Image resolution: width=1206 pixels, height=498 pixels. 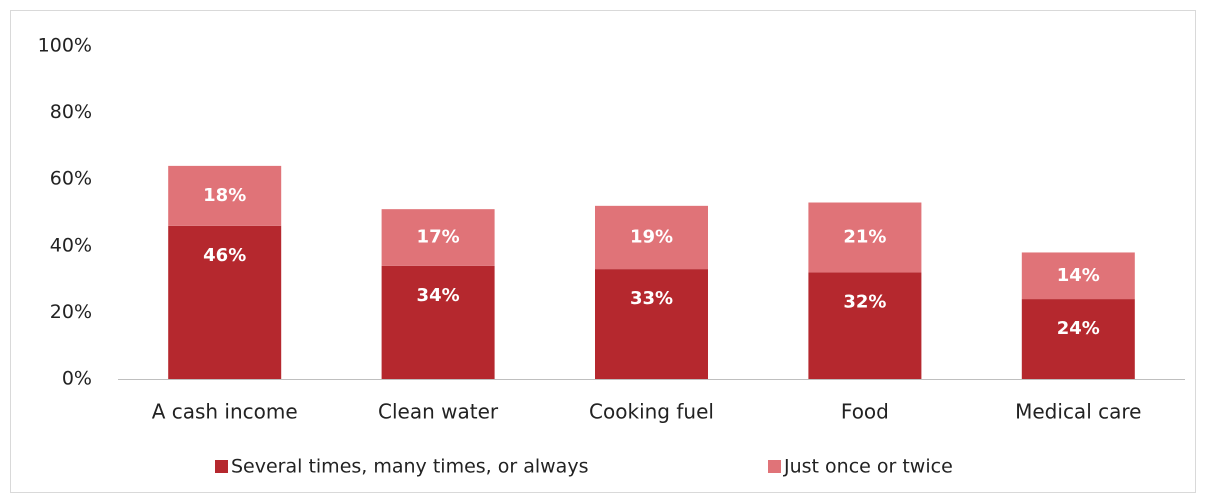 I want to click on value-label: 21%, so click(x=864, y=236).